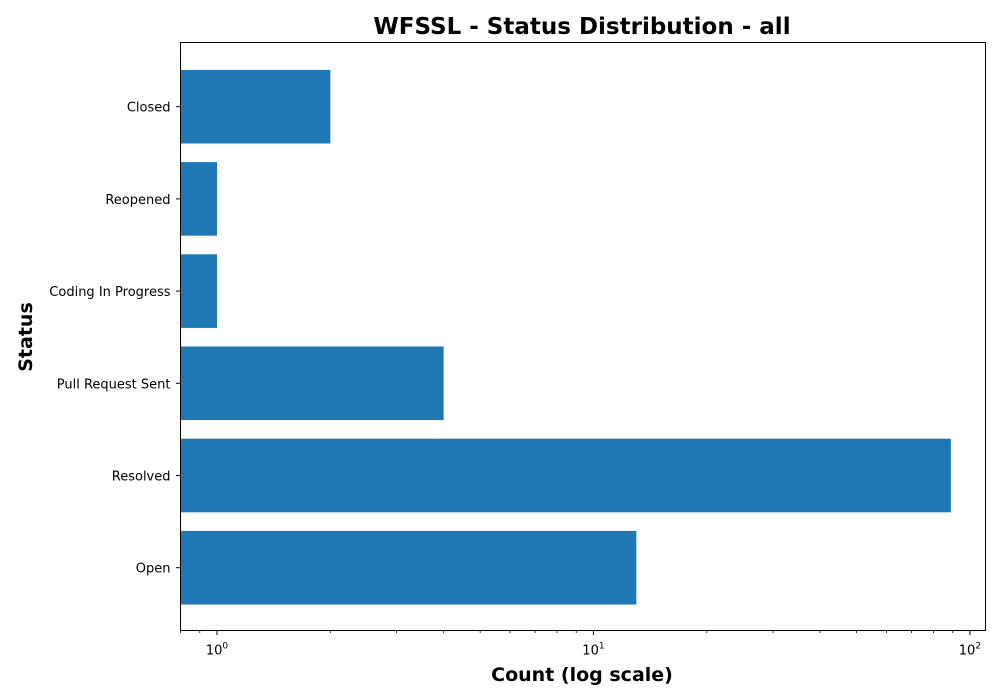 This screenshot has width=1000, height=700. Describe the element at coordinates (153, 569) in the screenshot. I see `y-tick-label-open: Open` at that location.